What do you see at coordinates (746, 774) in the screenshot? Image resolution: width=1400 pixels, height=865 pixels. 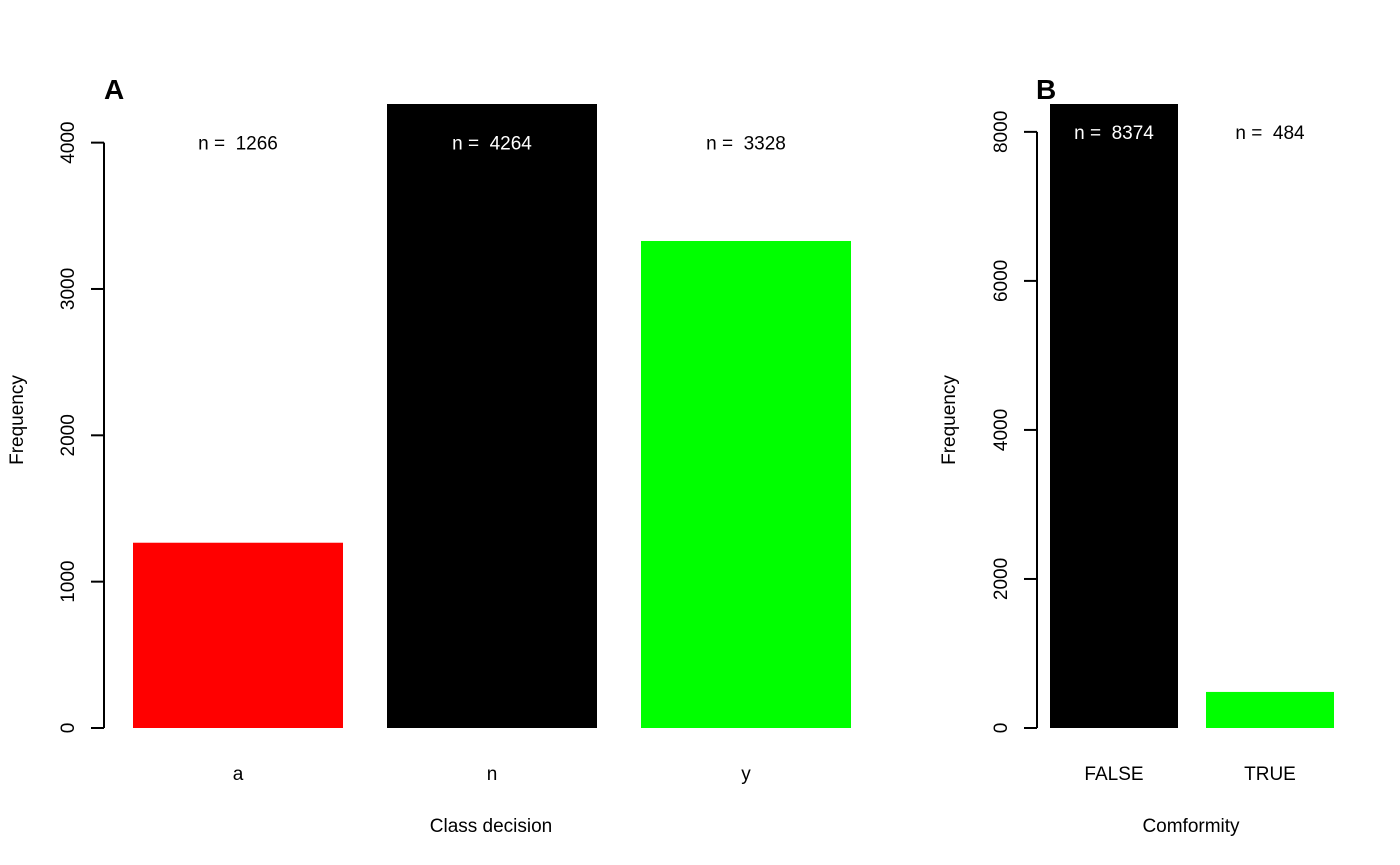 I see `category-label-a-y: y` at bounding box center [746, 774].